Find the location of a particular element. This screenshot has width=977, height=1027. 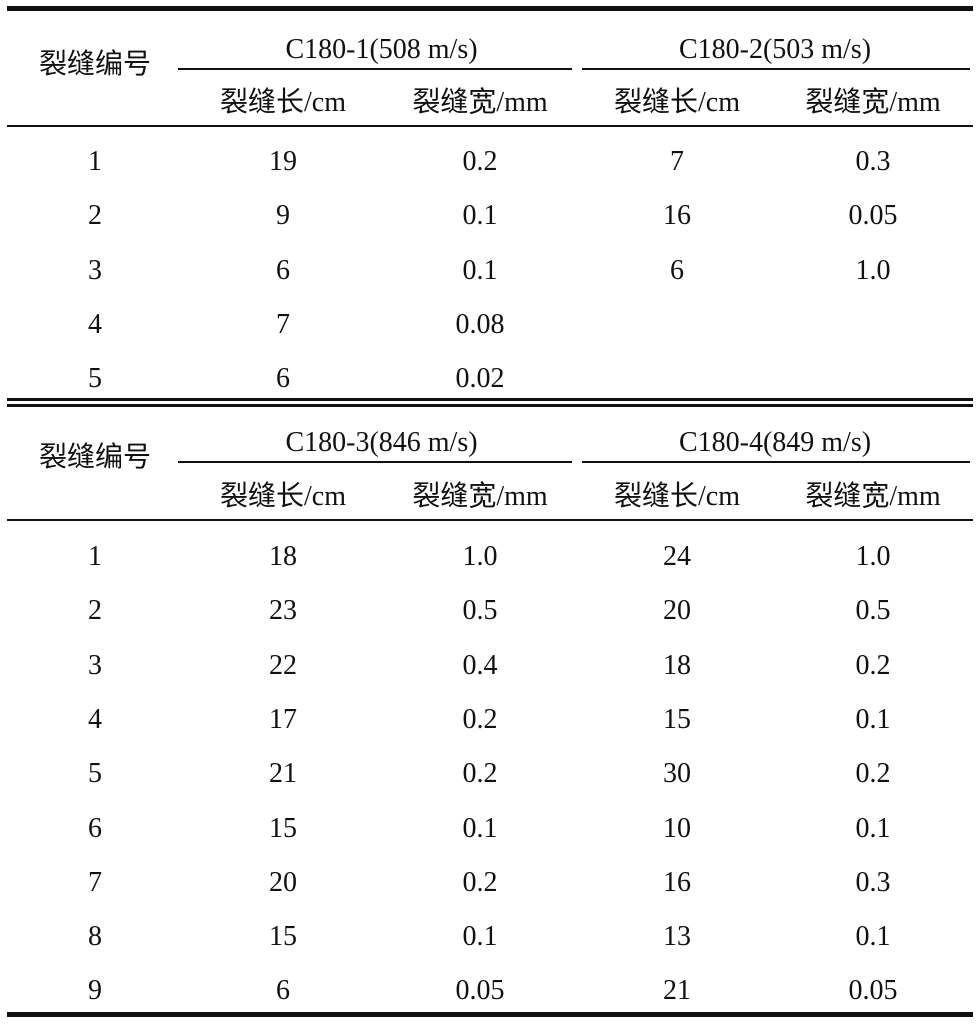

row-number: 6 is located at coordinates (95, 828).